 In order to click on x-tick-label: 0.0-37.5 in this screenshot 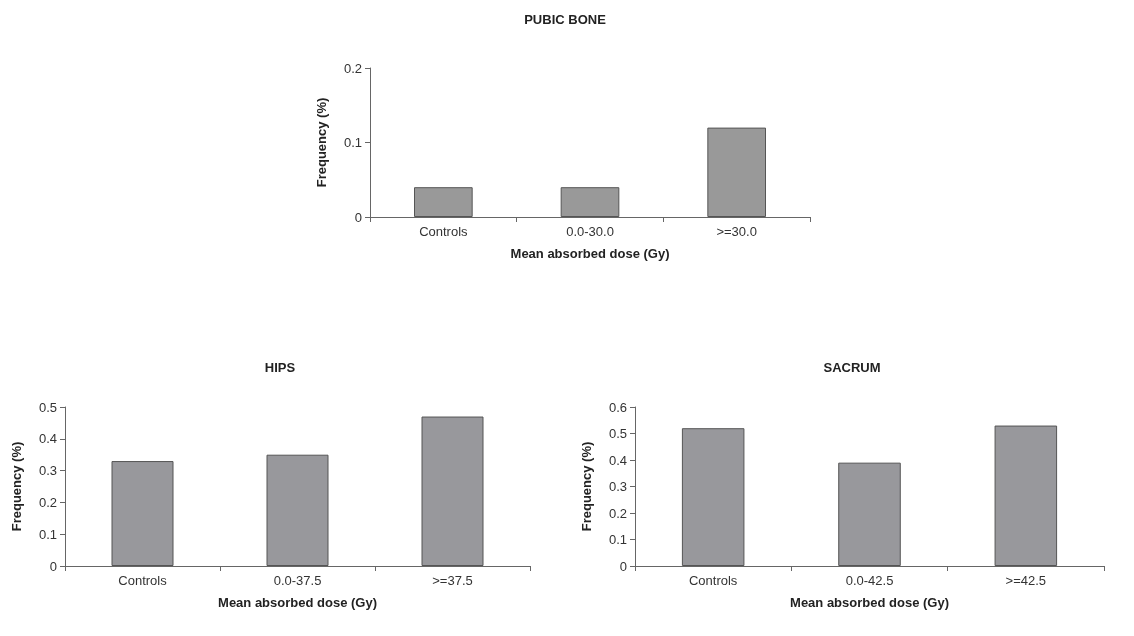, I will do `click(297, 580)`.